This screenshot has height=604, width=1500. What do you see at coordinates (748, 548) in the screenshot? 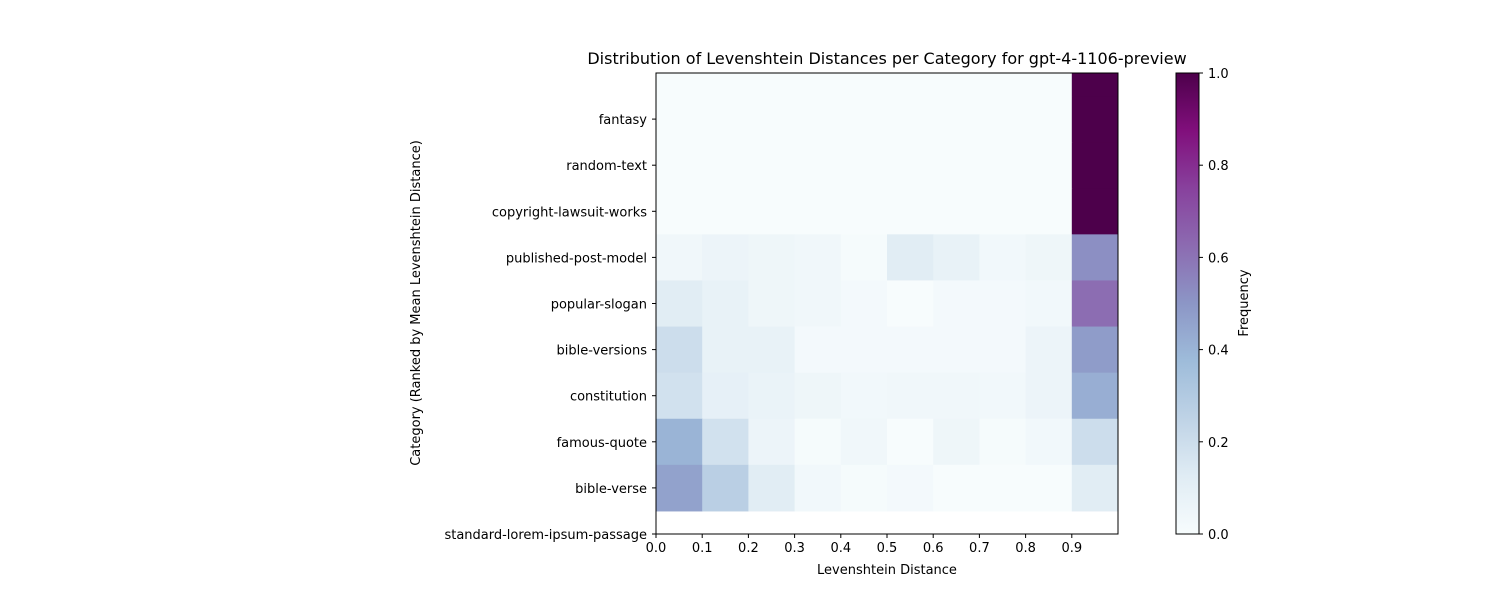
I see `x-tick-label: 0.2` at bounding box center [748, 548].